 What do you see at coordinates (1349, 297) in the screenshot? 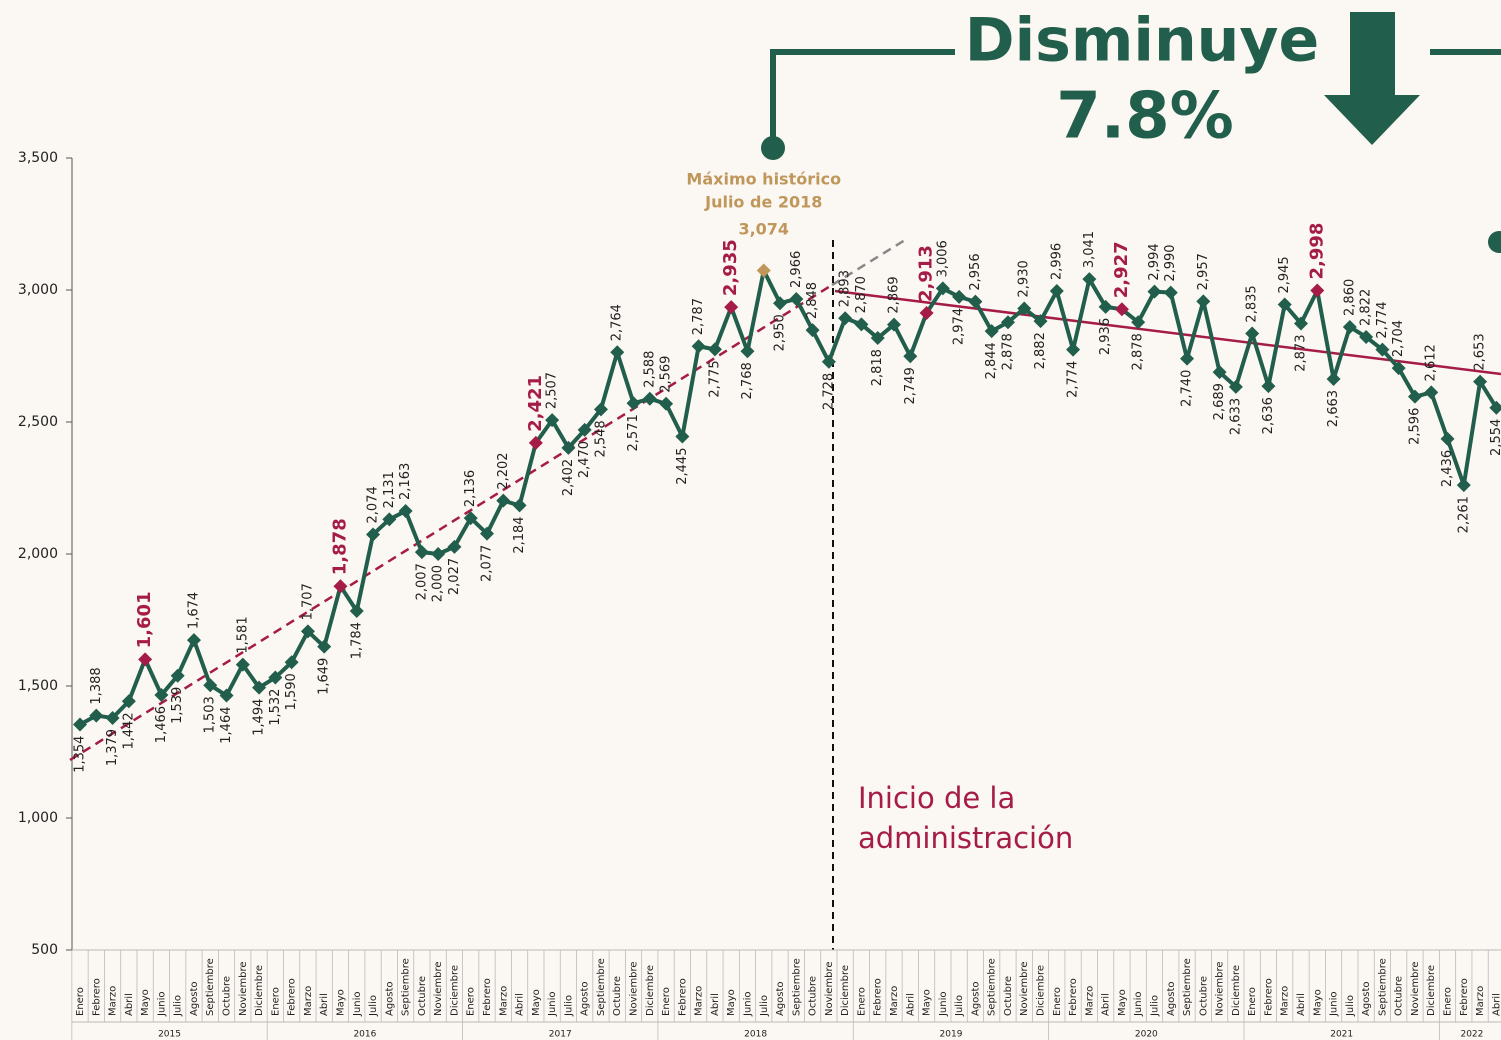
I see `value-label: 2,860` at bounding box center [1349, 297].